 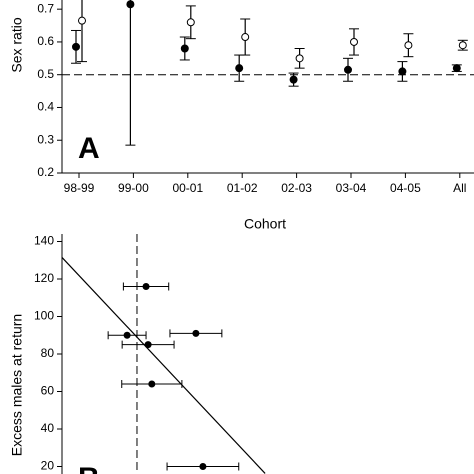 What do you see at coordinates (242, 188) in the screenshot?
I see `x-tick-label: 01-02` at bounding box center [242, 188].